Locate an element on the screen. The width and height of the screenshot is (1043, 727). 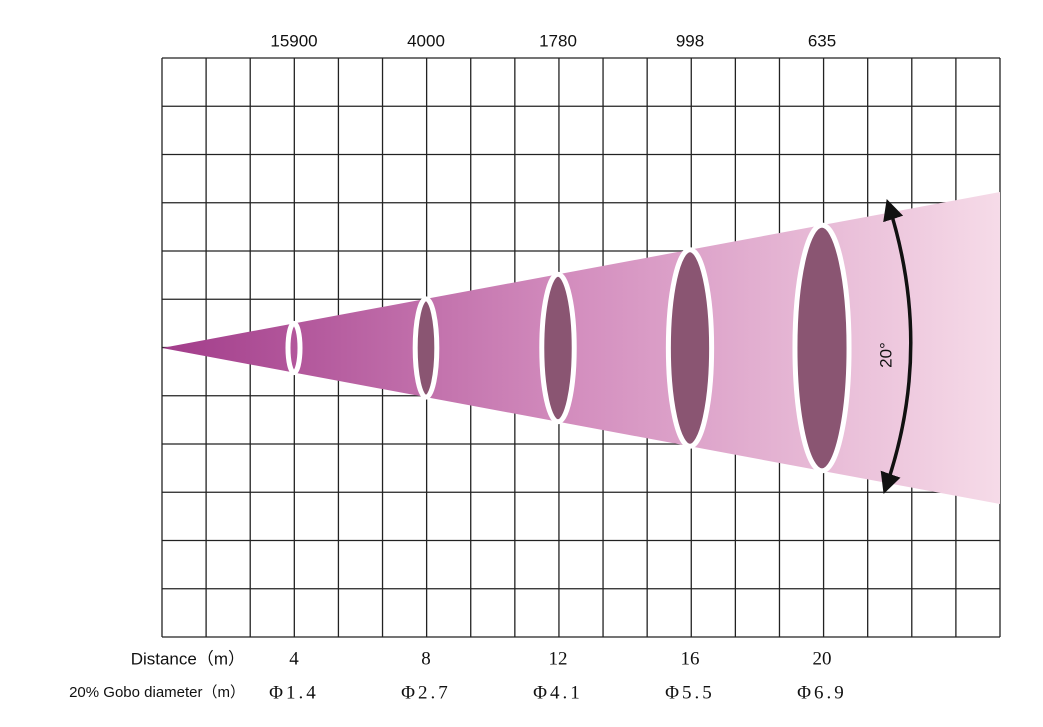
lux-label: 4000 is located at coordinates (426, 40).